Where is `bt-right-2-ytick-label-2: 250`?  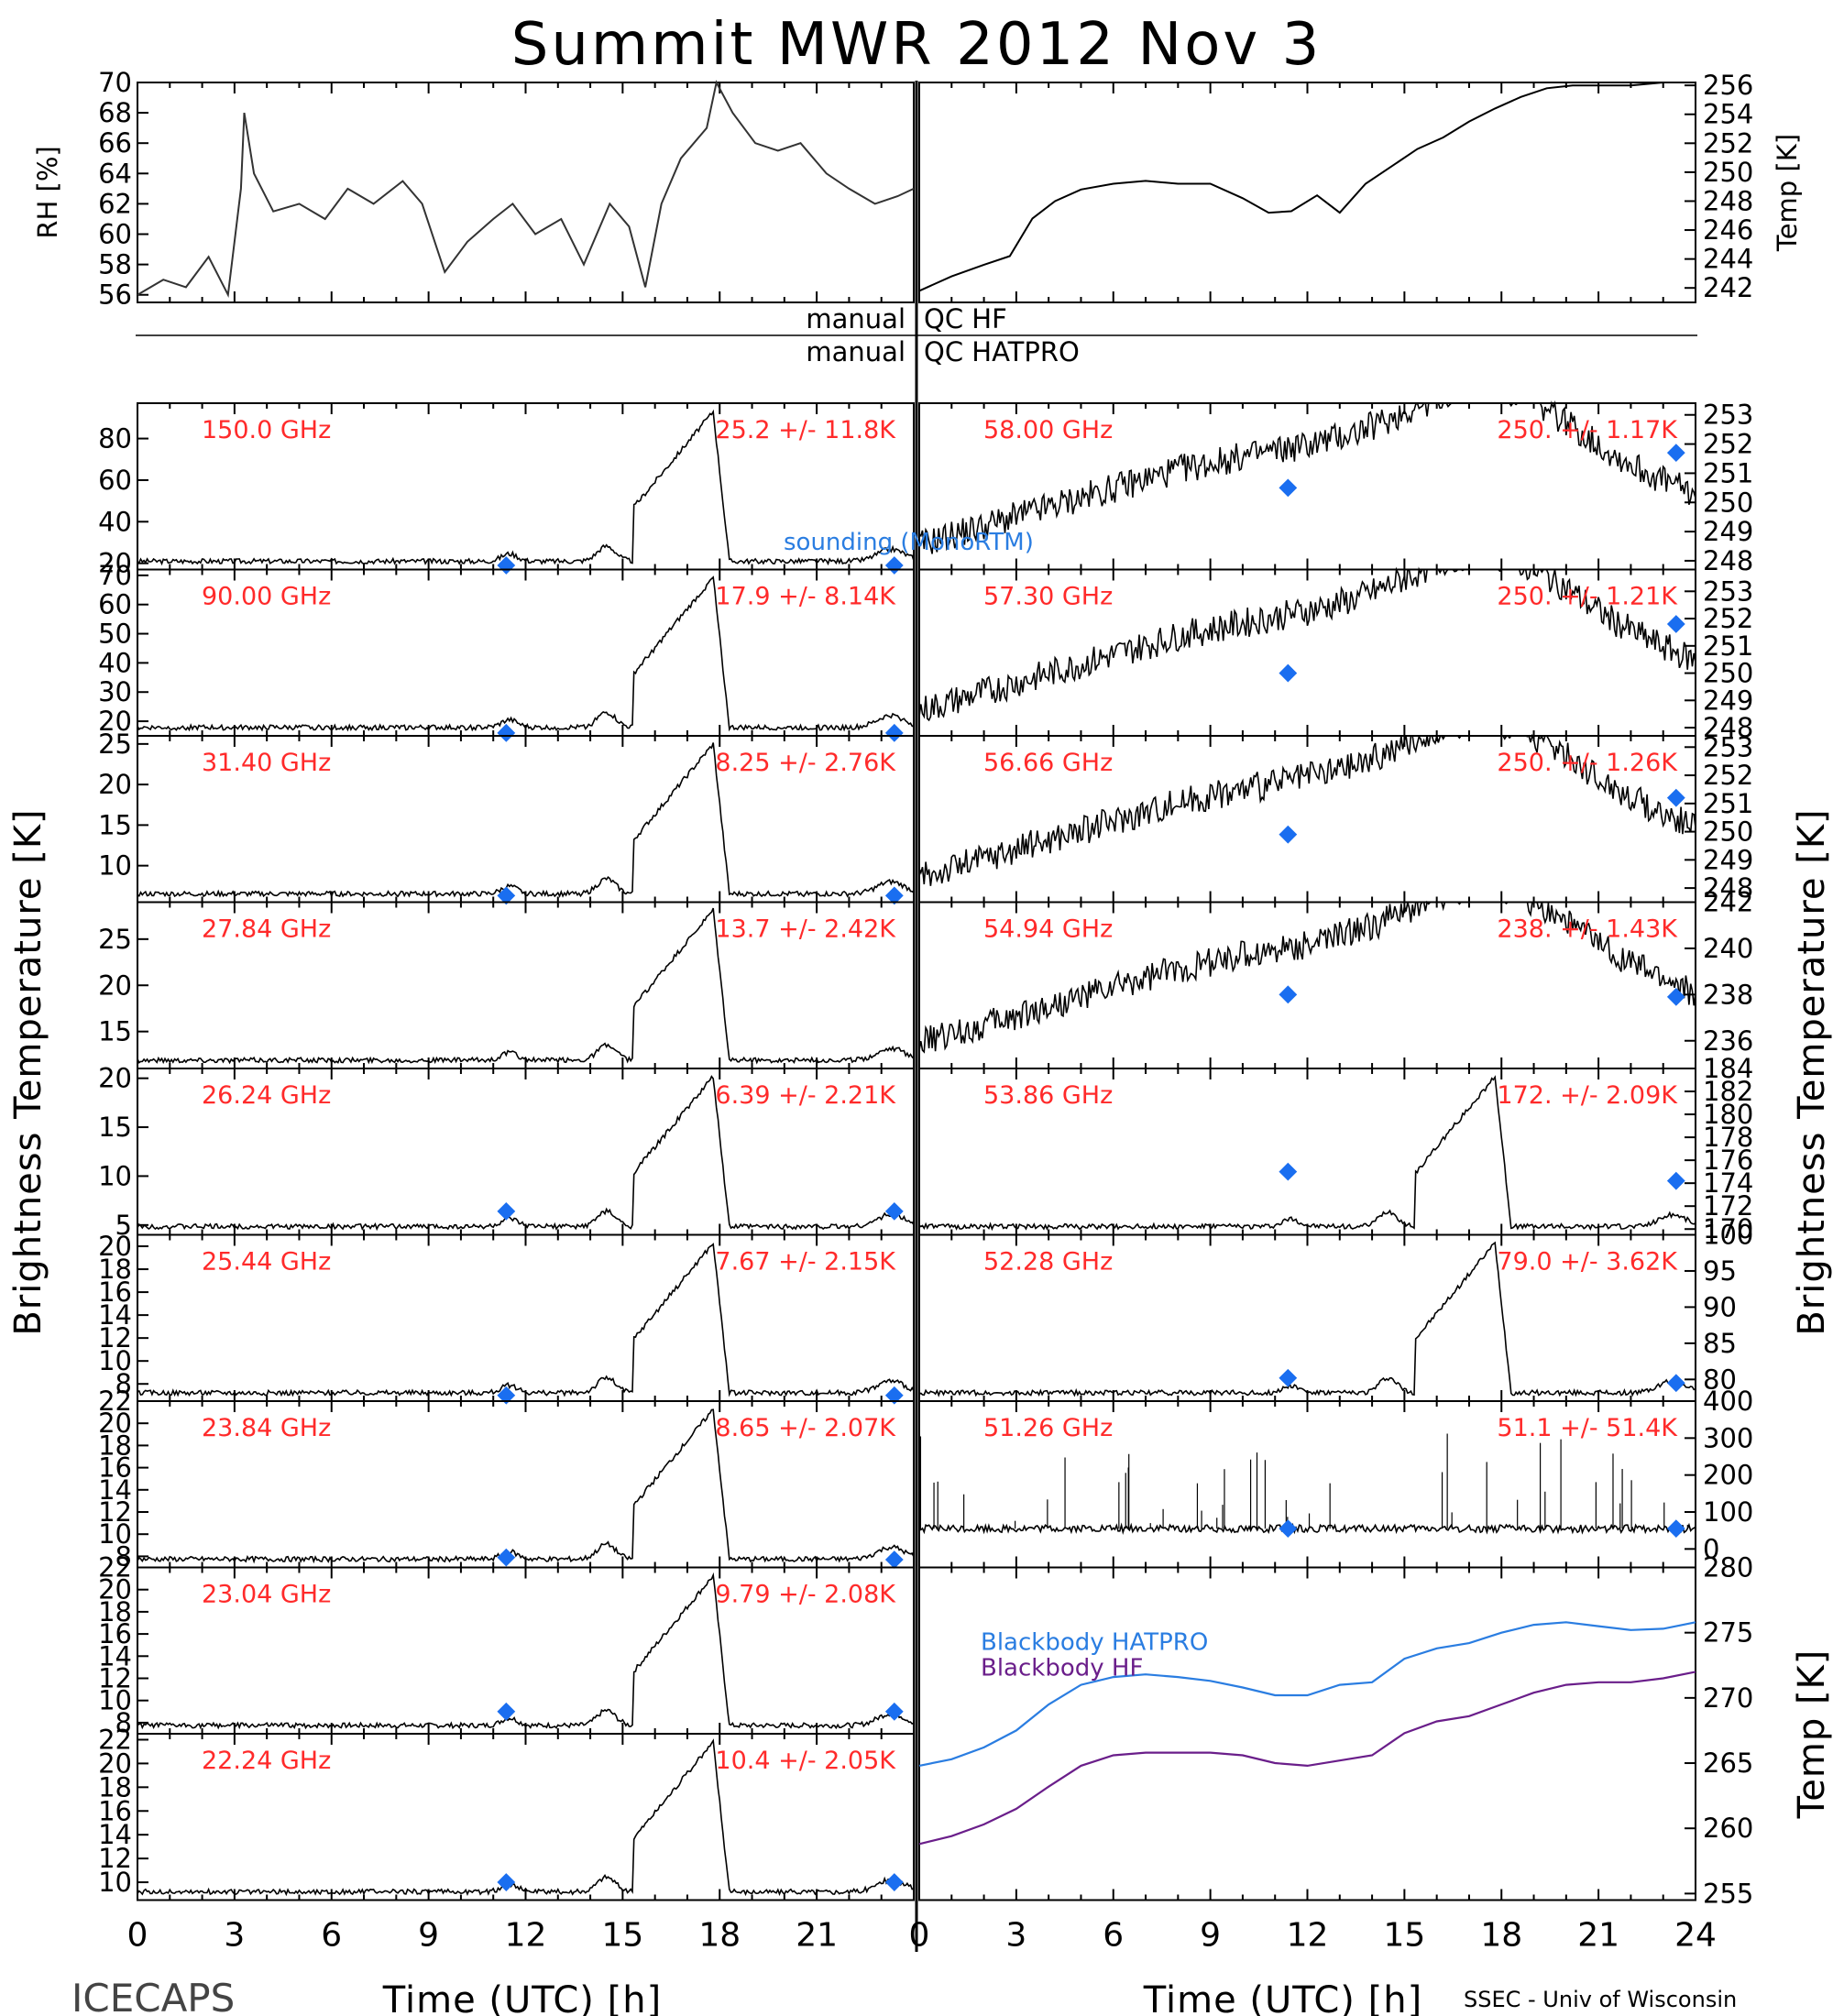
bt-right-2-ytick-label-2: 250 is located at coordinates (1728, 832).